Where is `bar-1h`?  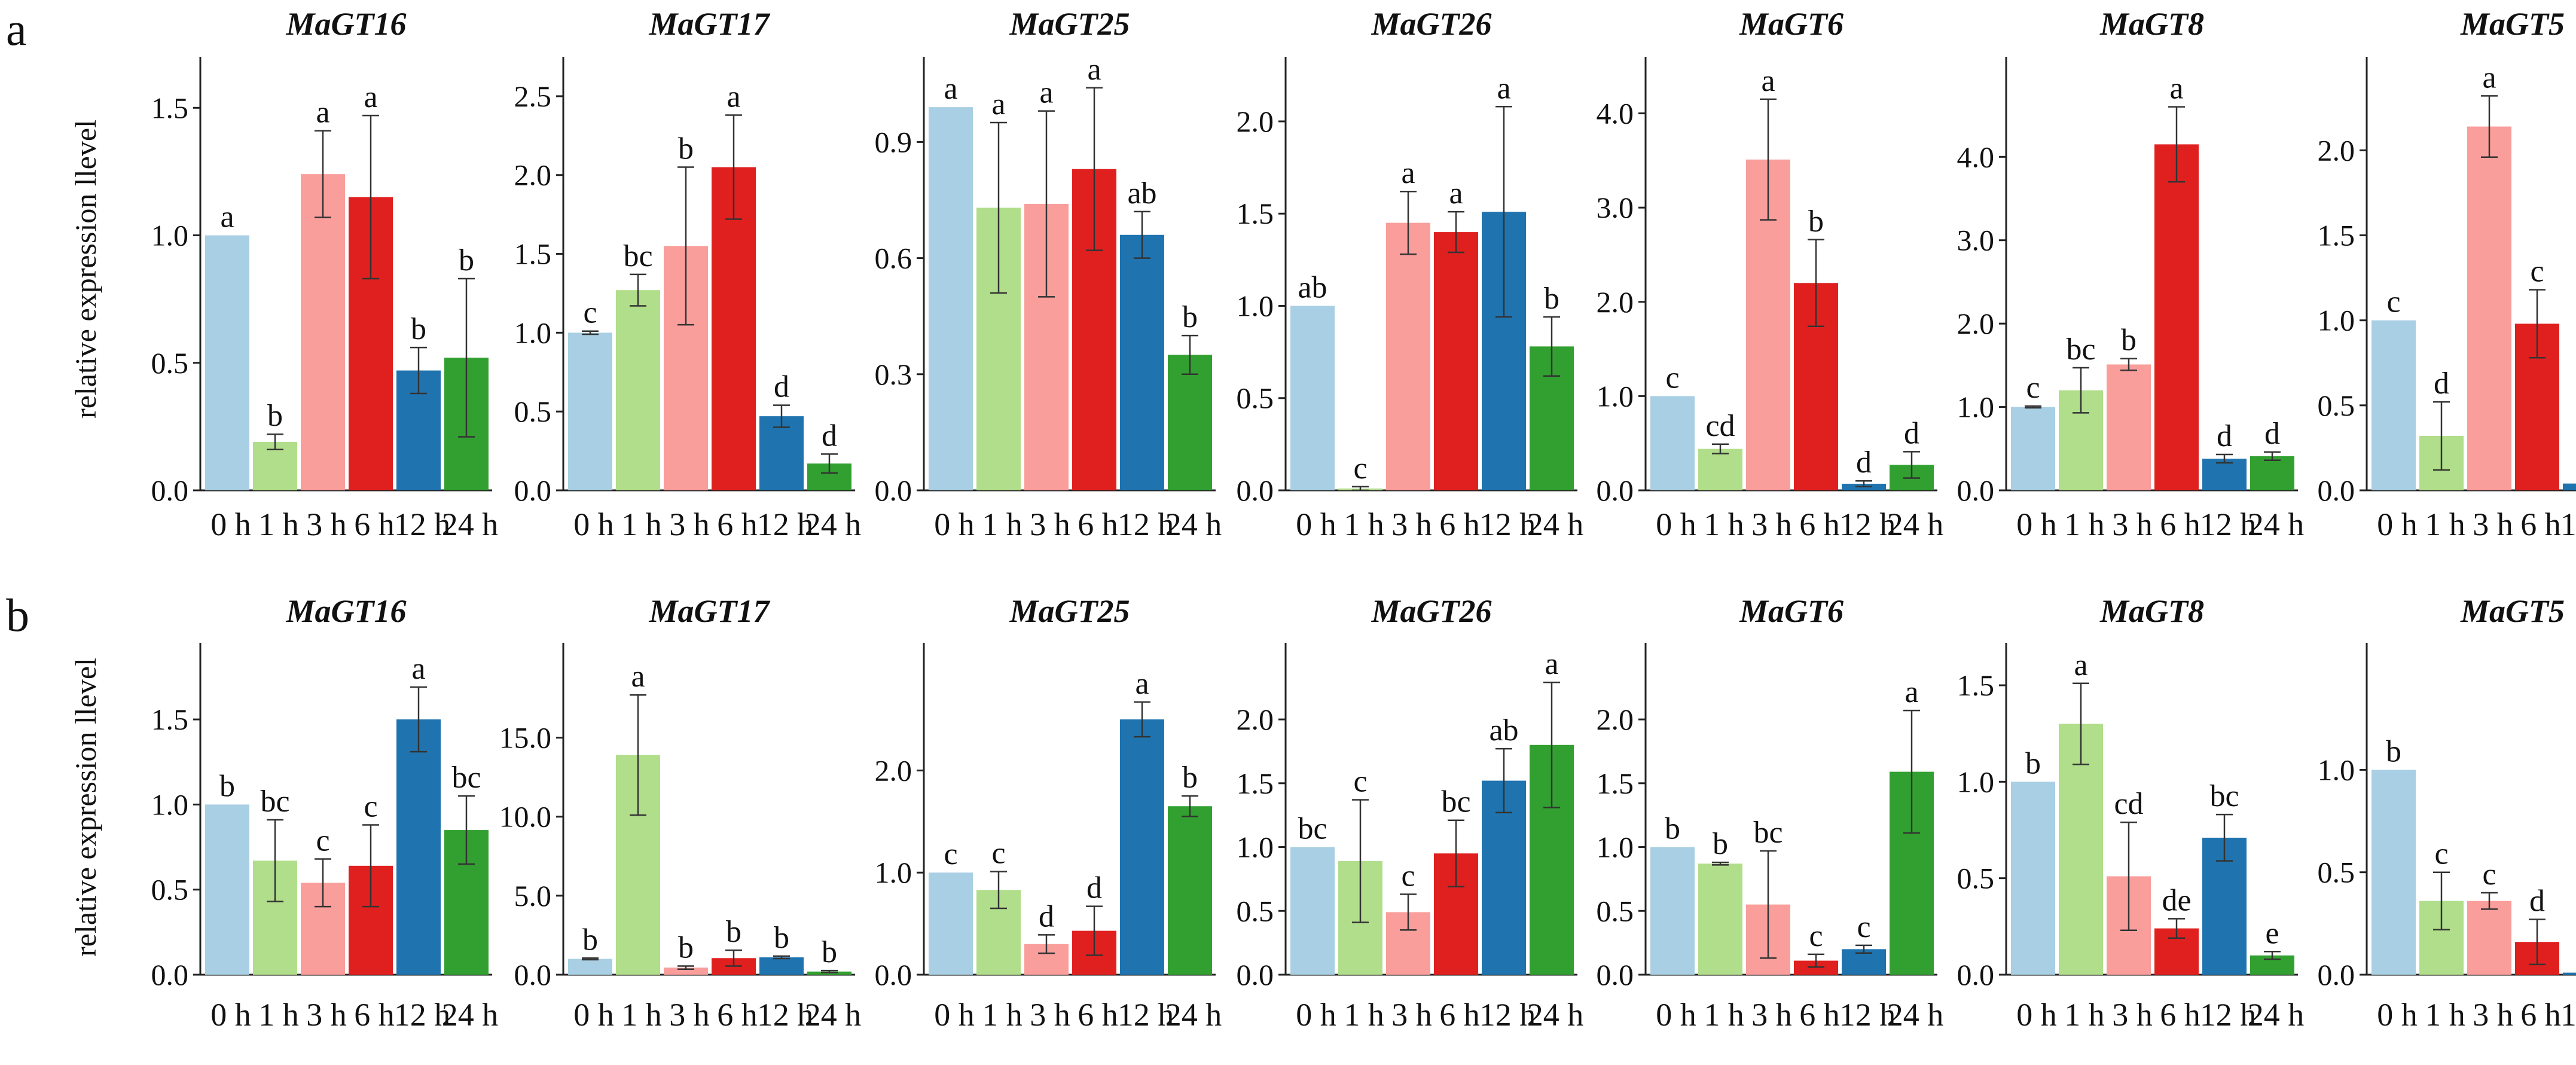
bar-1h is located at coordinates (2081, 849).